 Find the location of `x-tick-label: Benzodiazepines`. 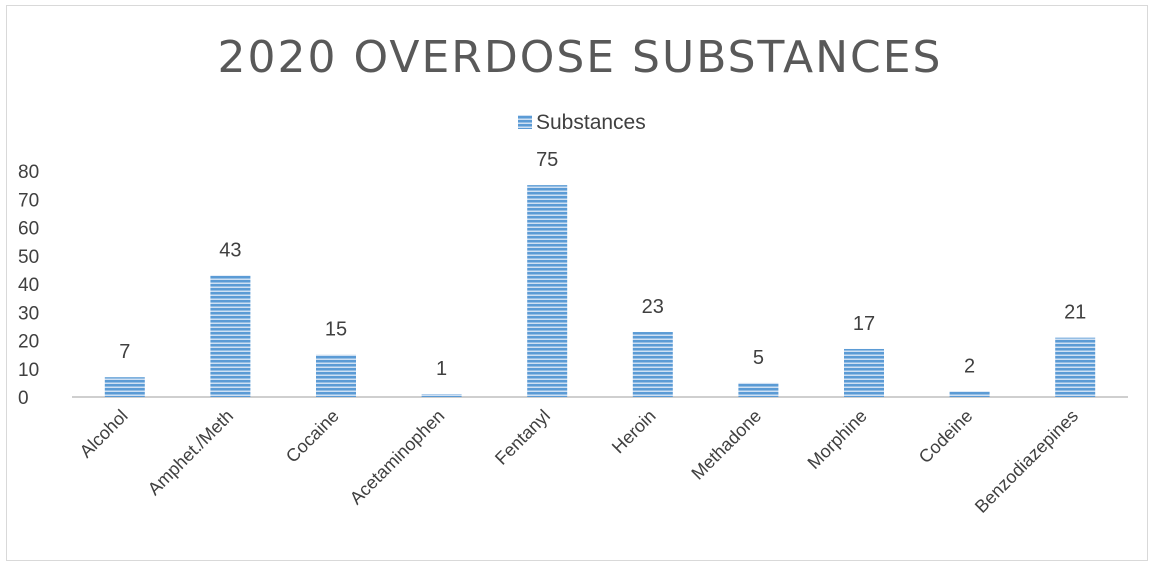

x-tick-label: Benzodiazepines is located at coordinates (1026, 461).